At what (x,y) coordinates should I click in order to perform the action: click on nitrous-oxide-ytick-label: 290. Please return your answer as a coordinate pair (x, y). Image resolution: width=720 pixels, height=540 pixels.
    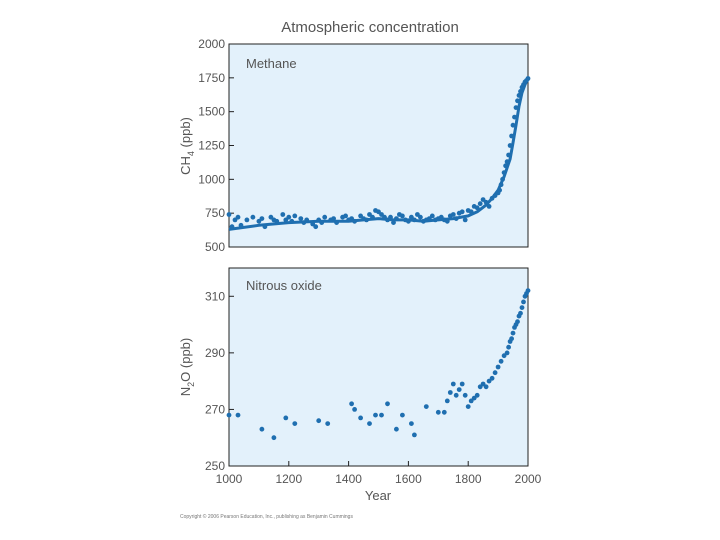
    Looking at the image, I should click on (215, 353).